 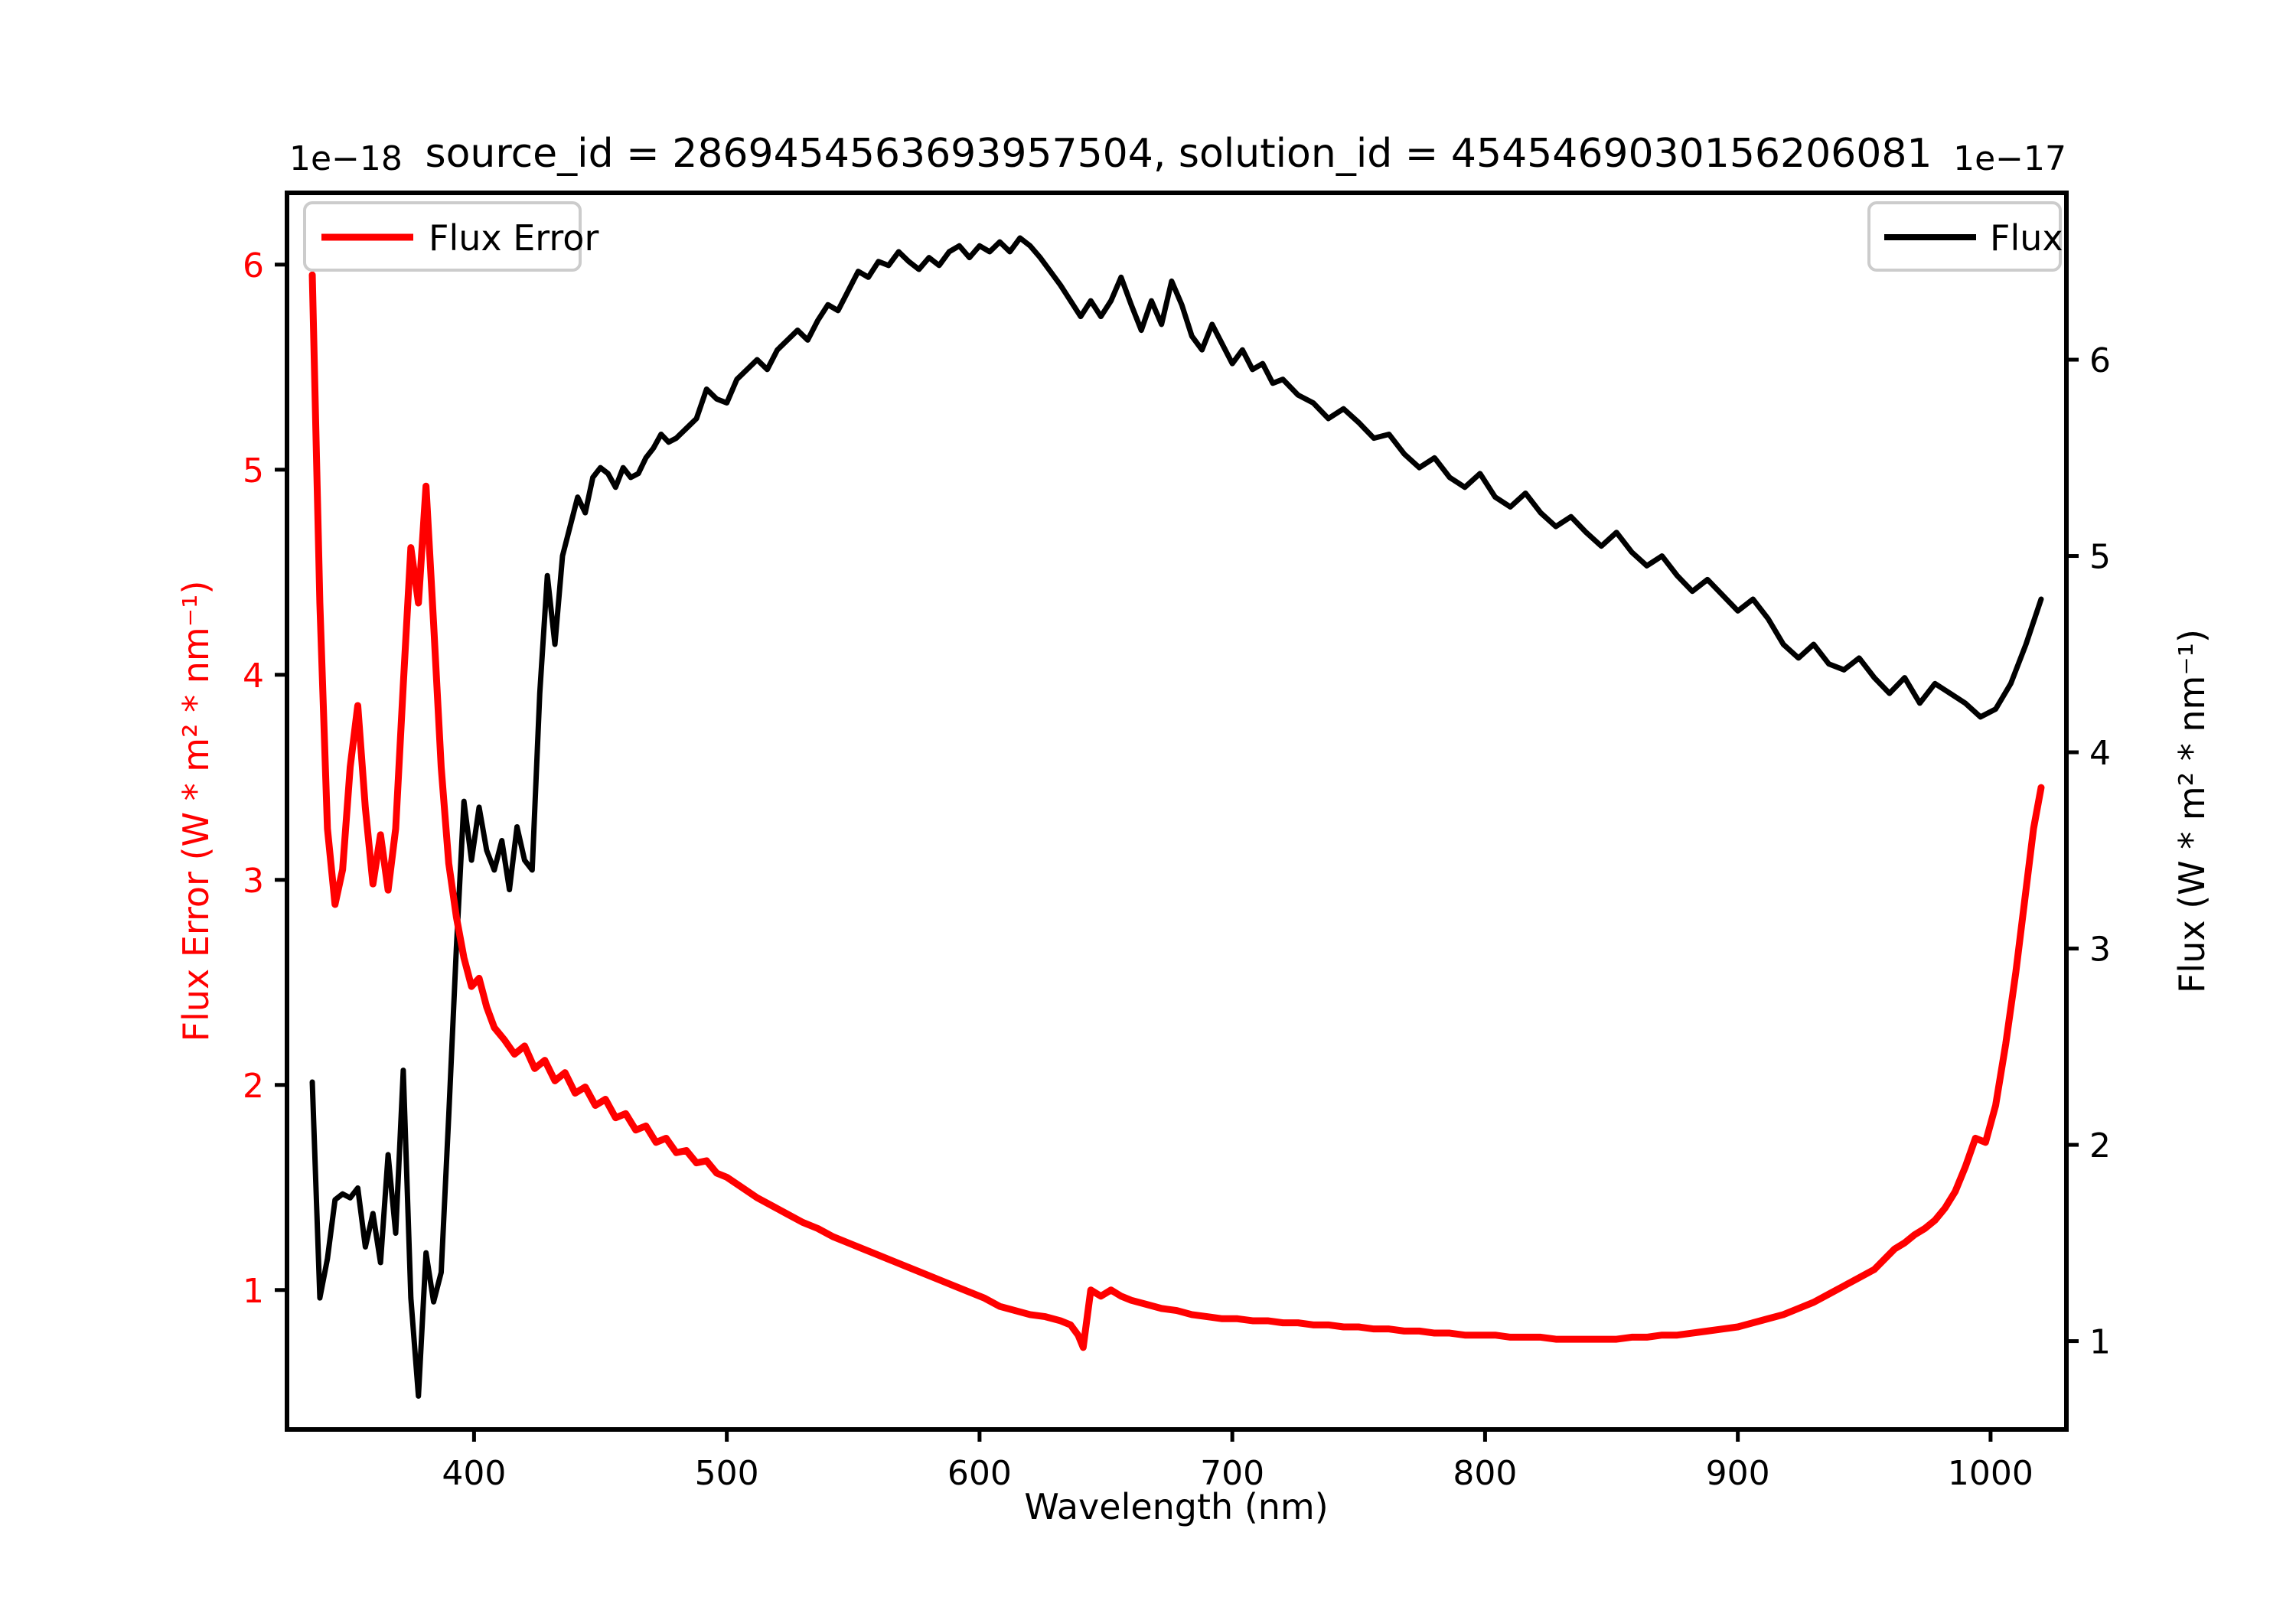 What do you see at coordinates (253, 1291) in the screenshot?
I see `left-tick-label: 1` at bounding box center [253, 1291].